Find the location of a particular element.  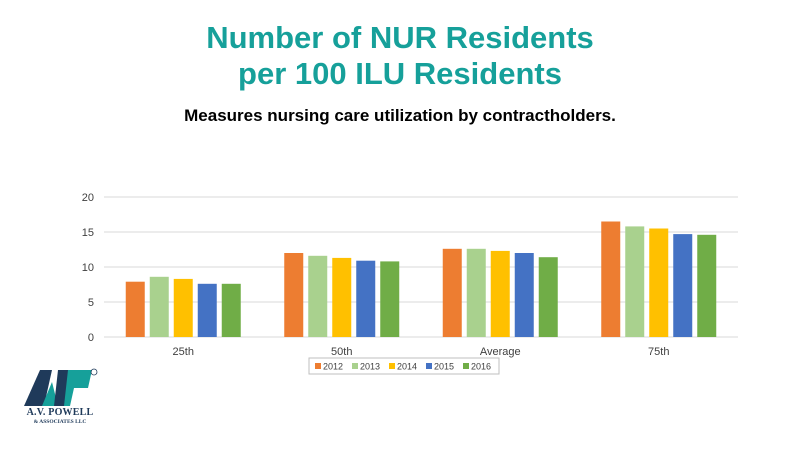

legend-label-2012: 2012 is located at coordinates (333, 367).